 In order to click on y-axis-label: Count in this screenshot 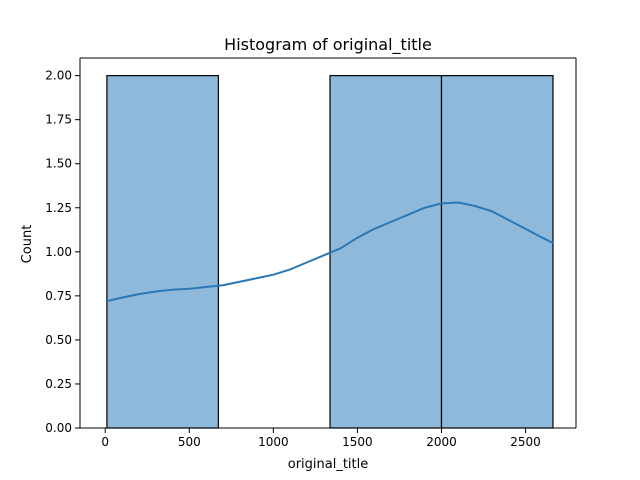, I will do `click(27, 244)`.